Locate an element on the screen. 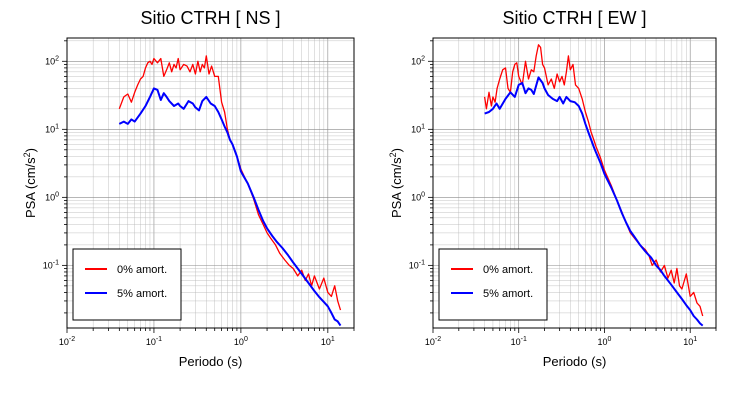  chart-title: Sitio CTRH [ EW ] is located at coordinates (574, 18).